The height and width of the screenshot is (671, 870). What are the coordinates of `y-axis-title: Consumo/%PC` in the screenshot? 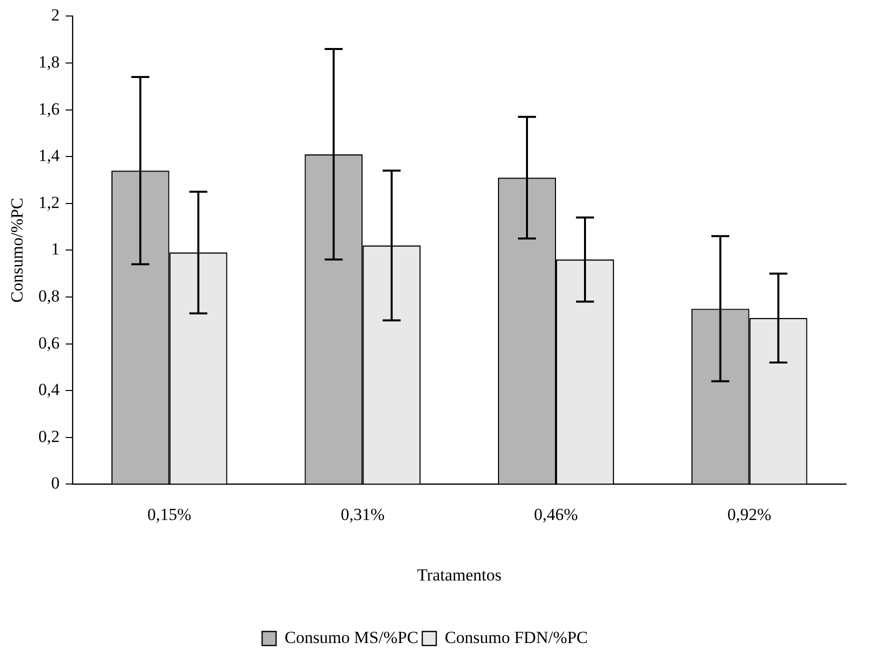 It's located at (17, 250).